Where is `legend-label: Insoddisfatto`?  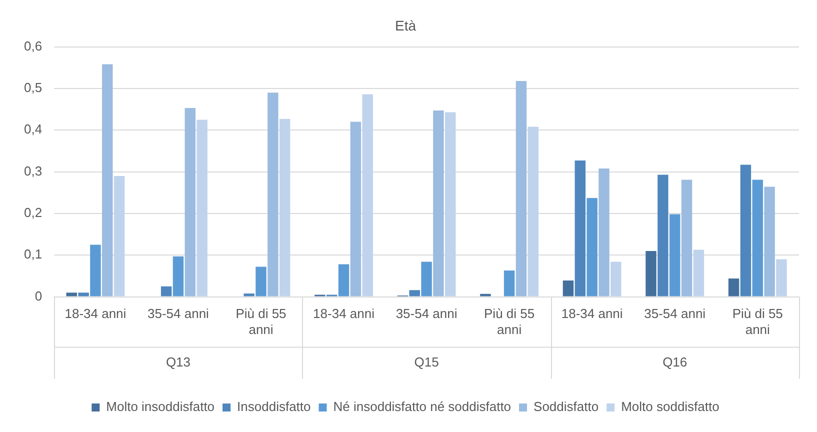 legend-label: Insoddisfatto is located at coordinates (274, 406).